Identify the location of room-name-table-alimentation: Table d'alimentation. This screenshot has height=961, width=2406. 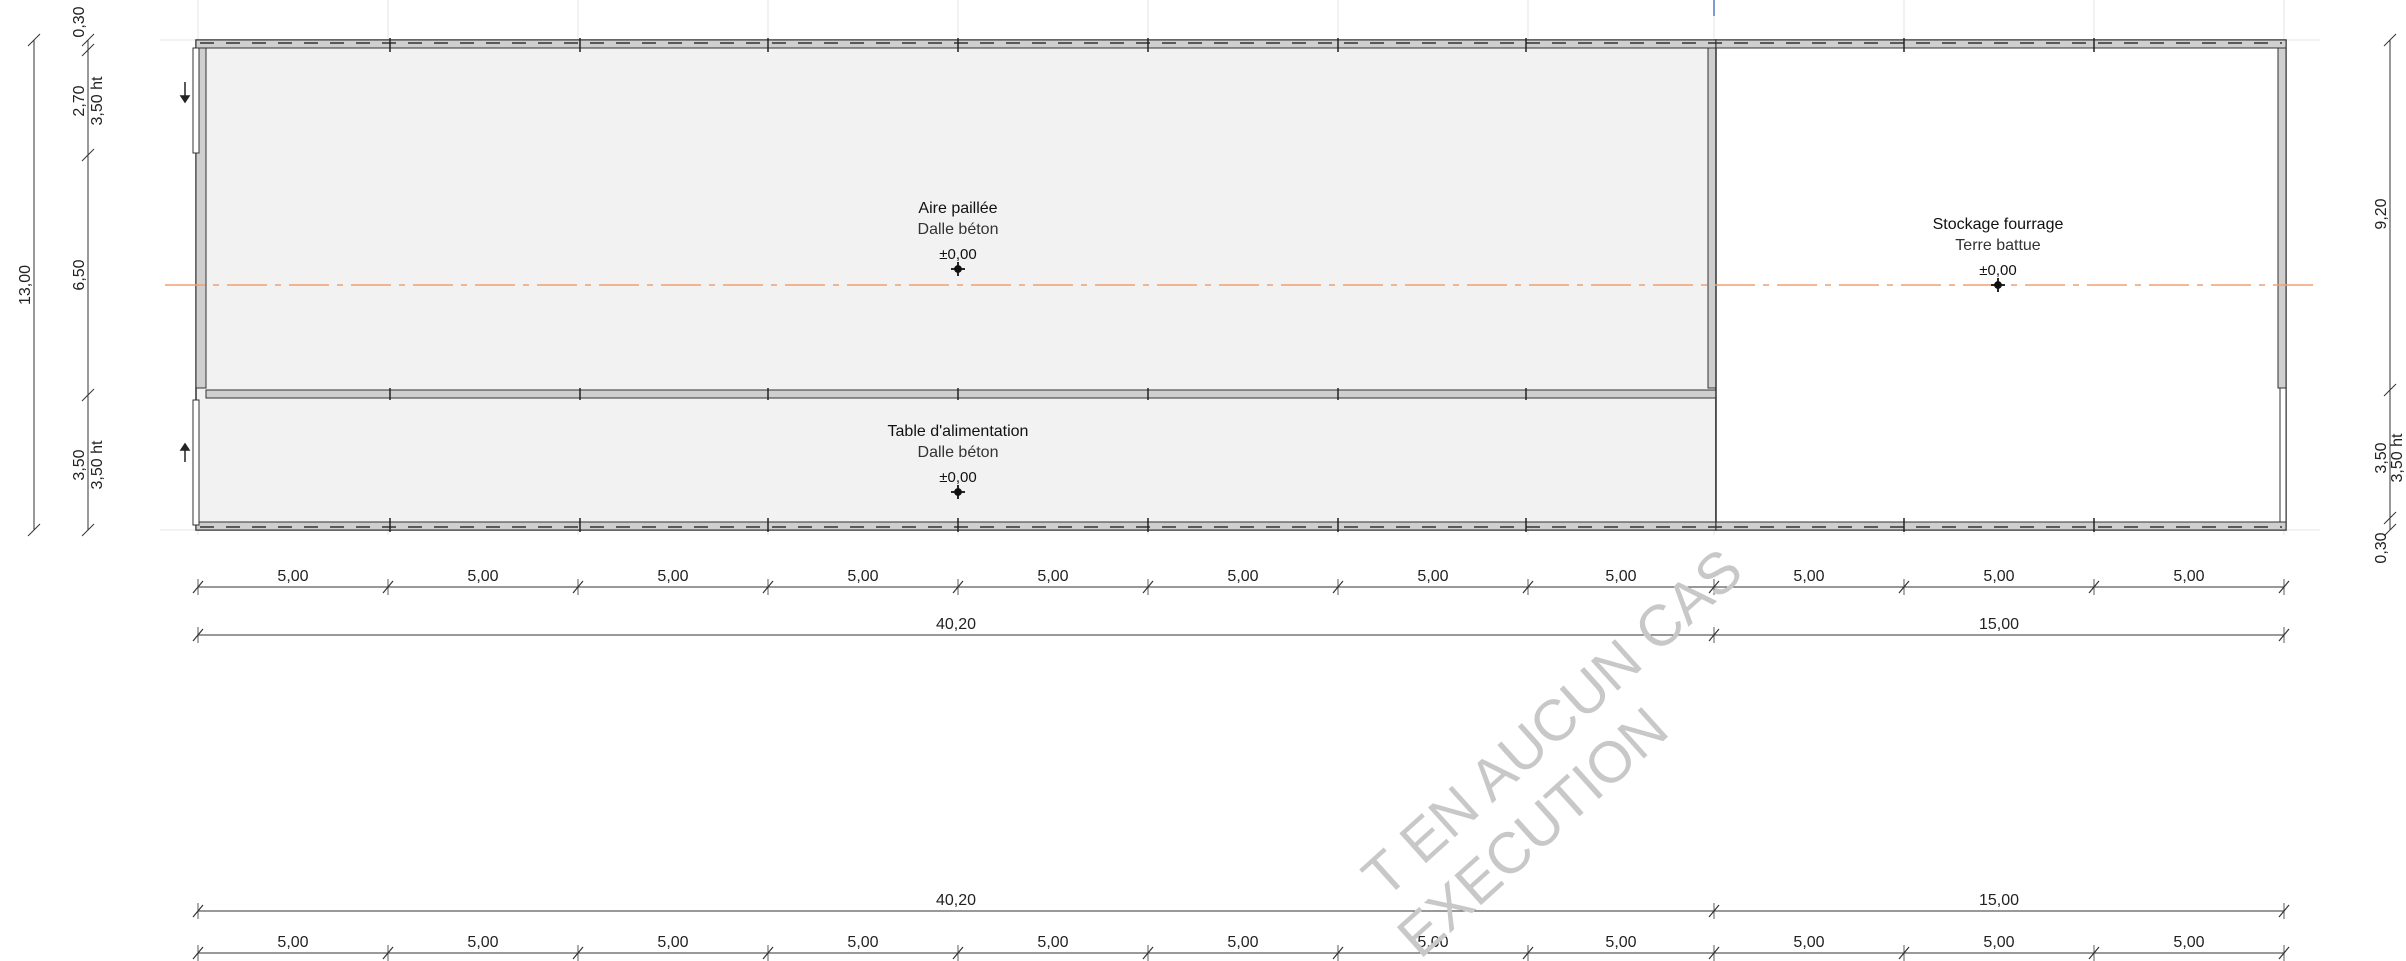
(958, 431).